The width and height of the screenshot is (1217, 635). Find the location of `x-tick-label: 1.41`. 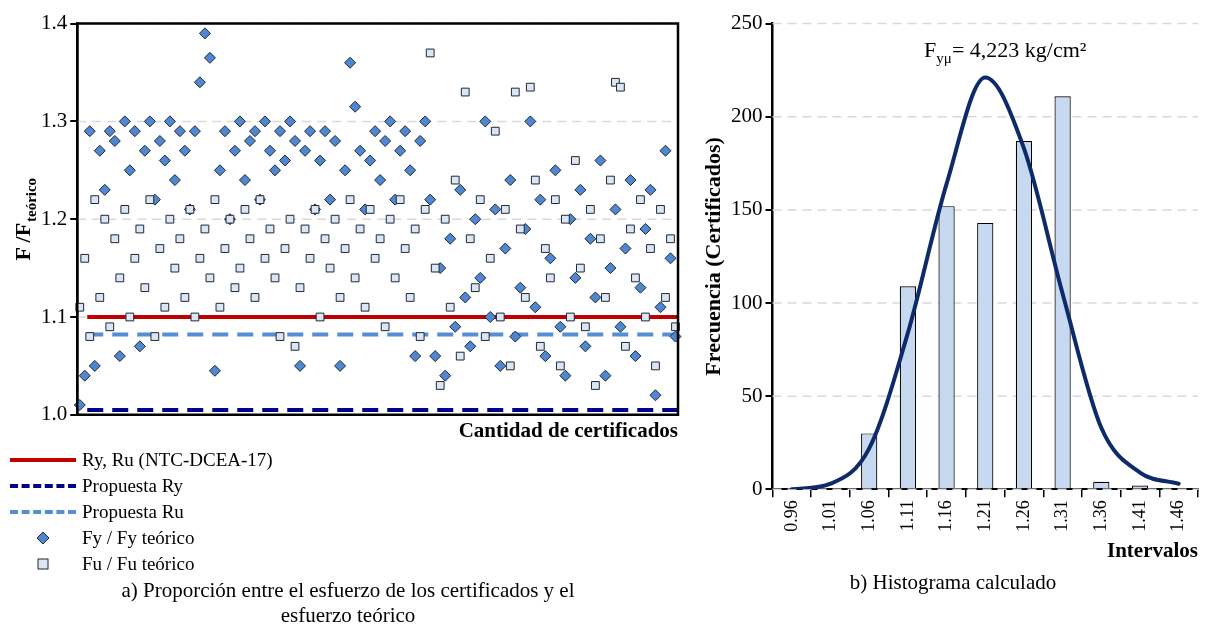

x-tick-label: 1.41 is located at coordinates (1138, 516).